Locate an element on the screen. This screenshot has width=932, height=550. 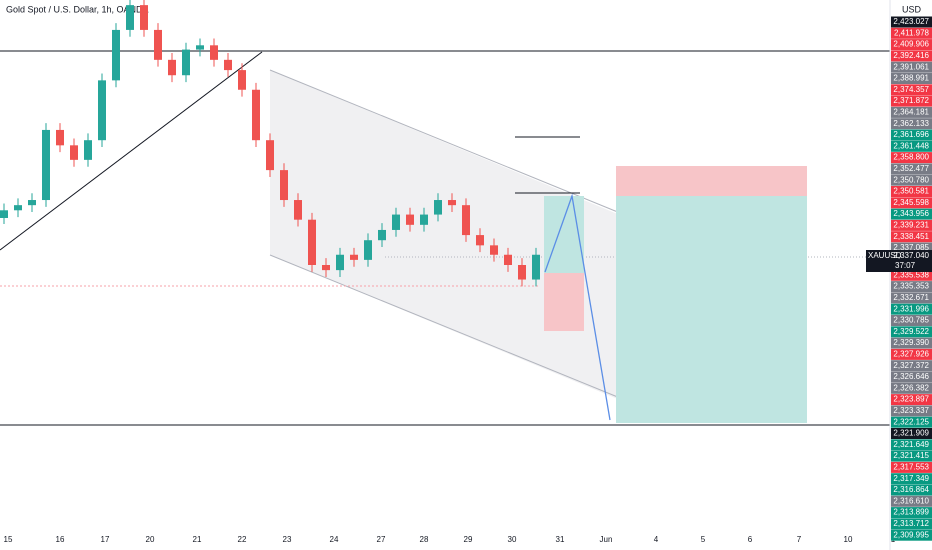
price-label: 2,374.357 is located at coordinates (911, 89).